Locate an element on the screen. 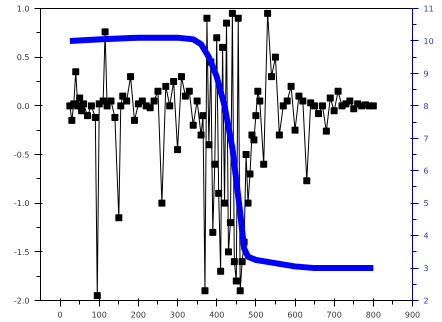 The image size is (442, 322). x-tick-label: 0 is located at coordinates (60, 315).